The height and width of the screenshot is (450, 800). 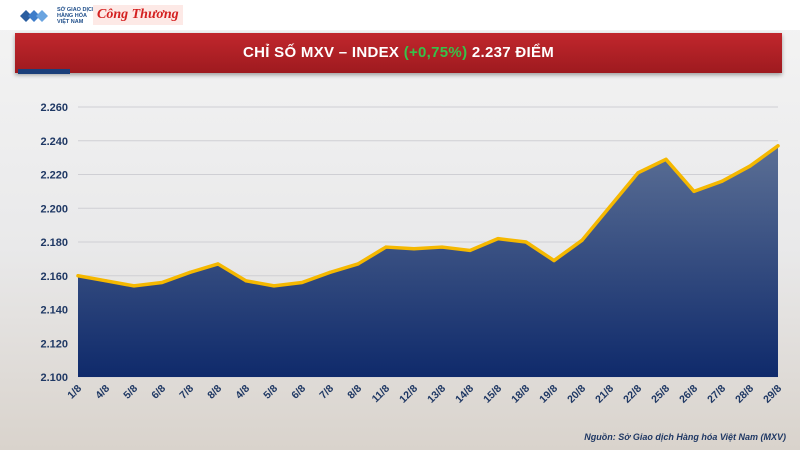 I want to click on mxv-logo-text: SỞ GIAO DỊCH HÀNG HÓA VIỆT NAM, so click(x=76, y=16).